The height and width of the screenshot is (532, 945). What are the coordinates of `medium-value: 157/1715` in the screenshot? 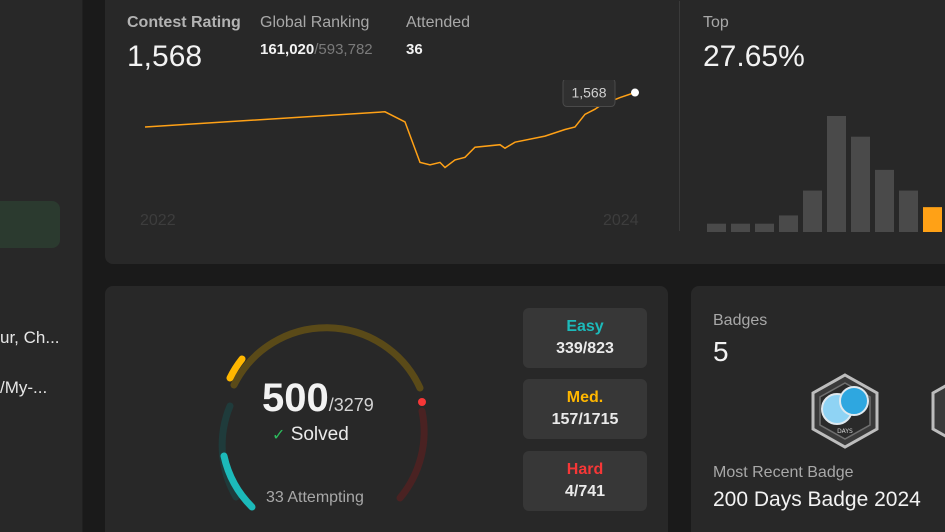 It's located at (585, 419).